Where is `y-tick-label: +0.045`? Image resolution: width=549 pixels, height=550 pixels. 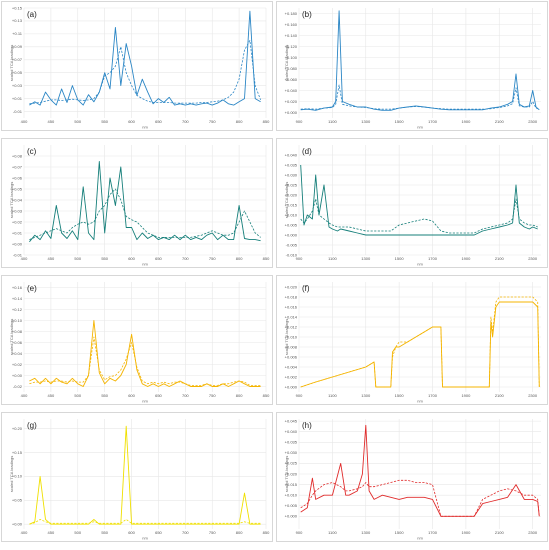 y-tick-label: +0.045 is located at coordinates (291, 420).